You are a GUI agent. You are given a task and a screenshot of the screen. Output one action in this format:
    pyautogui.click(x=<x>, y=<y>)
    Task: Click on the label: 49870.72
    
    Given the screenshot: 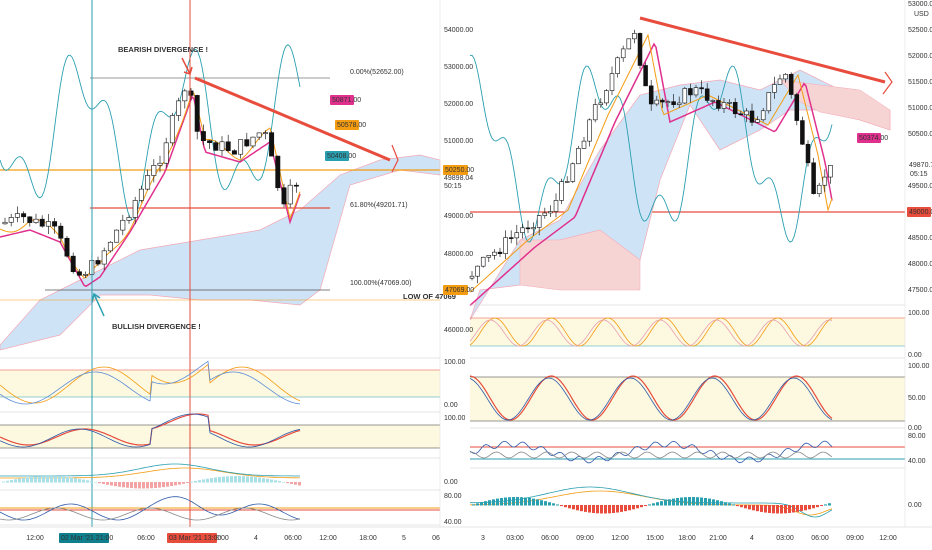 What is the action you would take?
    pyautogui.click(x=920, y=165)
    